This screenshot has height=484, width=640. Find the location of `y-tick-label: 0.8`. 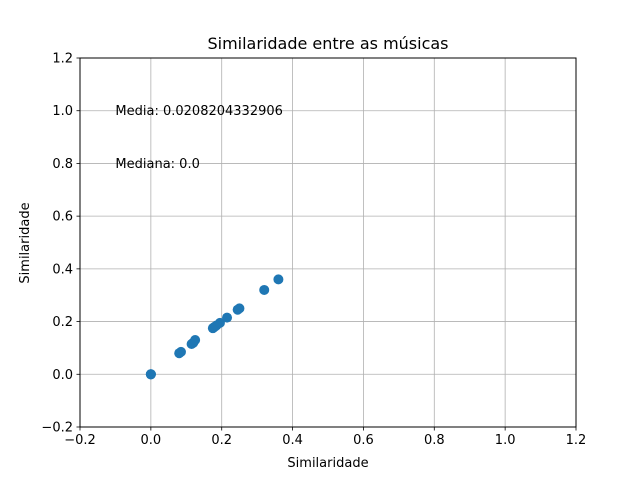

y-tick-label: 0.8 is located at coordinates (62, 164).